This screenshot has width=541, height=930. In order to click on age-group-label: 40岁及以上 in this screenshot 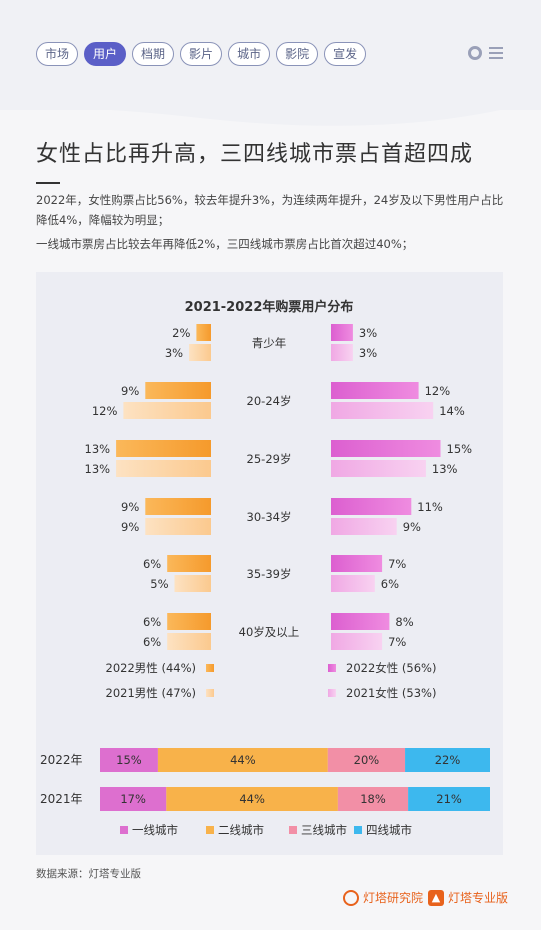, I will do `click(269, 632)`.